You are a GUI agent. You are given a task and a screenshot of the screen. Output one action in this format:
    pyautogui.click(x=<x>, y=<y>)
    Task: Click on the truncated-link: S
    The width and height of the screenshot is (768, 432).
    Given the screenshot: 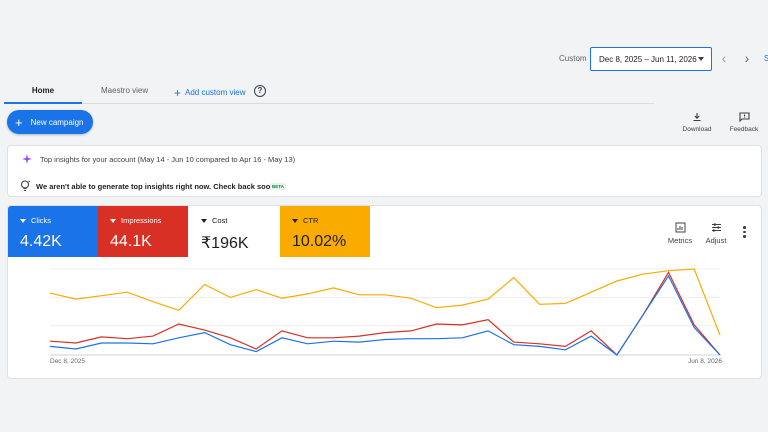 What is the action you would take?
    pyautogui.click(x=766, y=58)
    